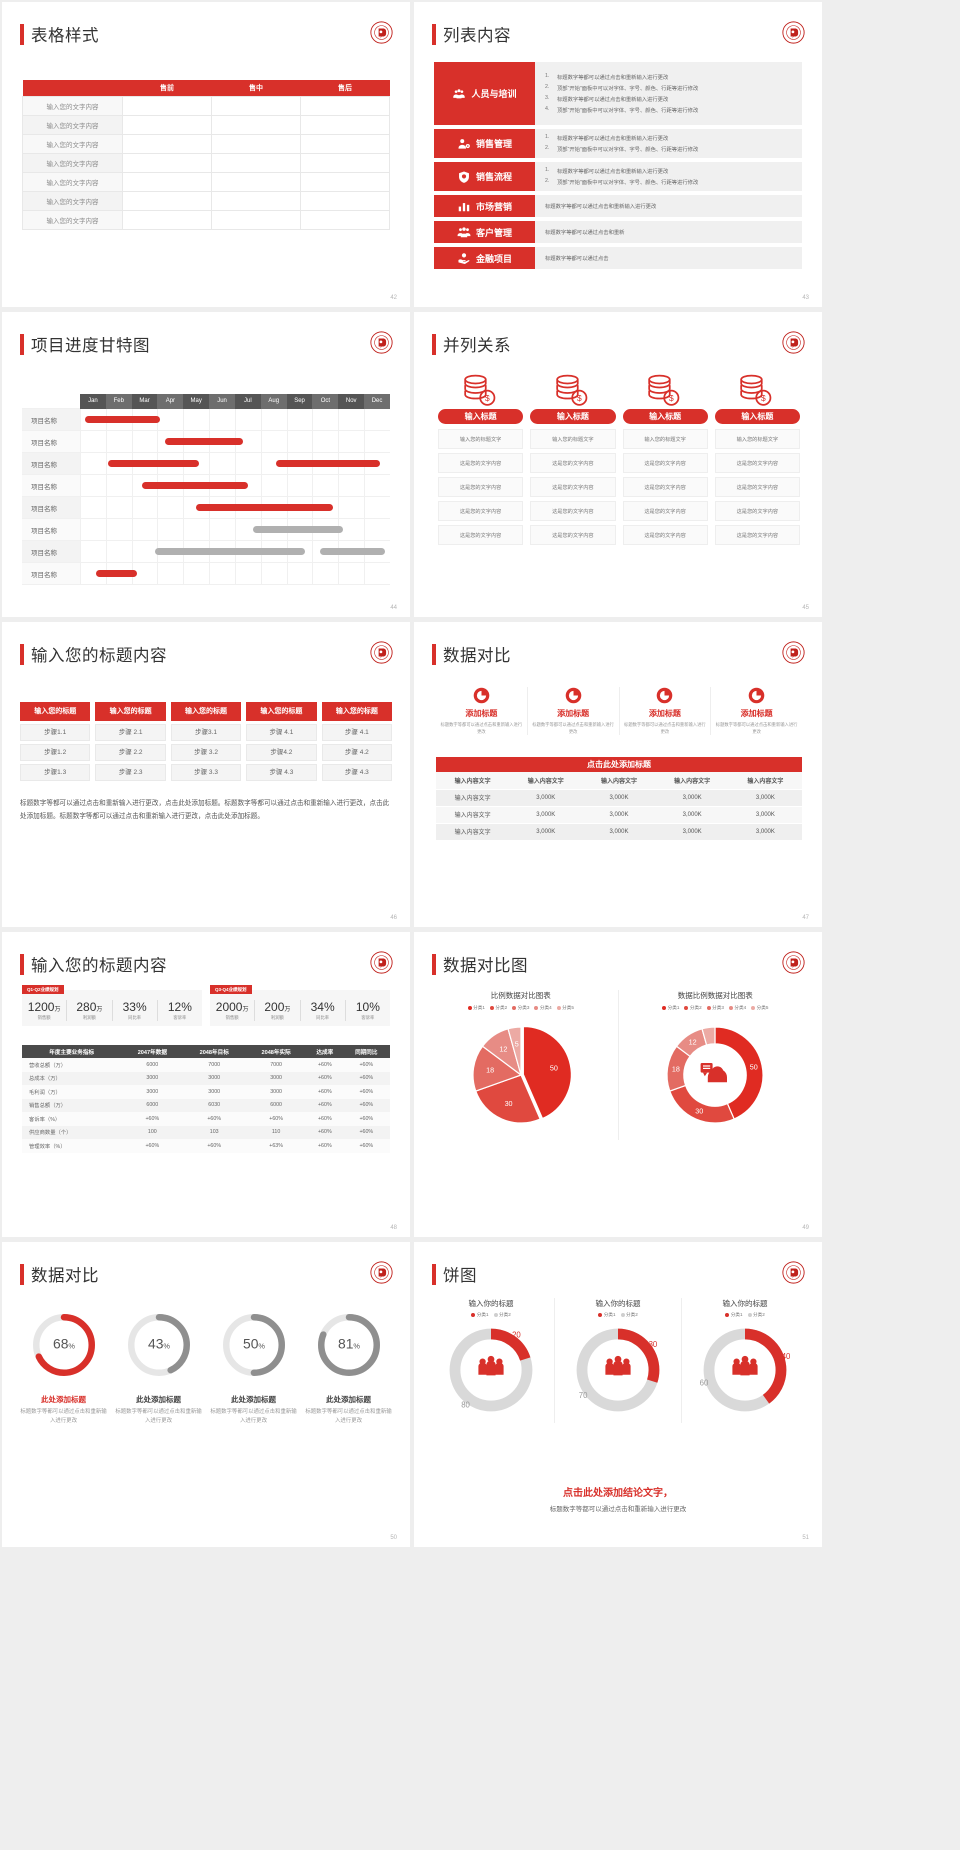  Describe the element at coordinates (484, 232) in the screenshot. I see `list-item-label: 客户管理` at that location.